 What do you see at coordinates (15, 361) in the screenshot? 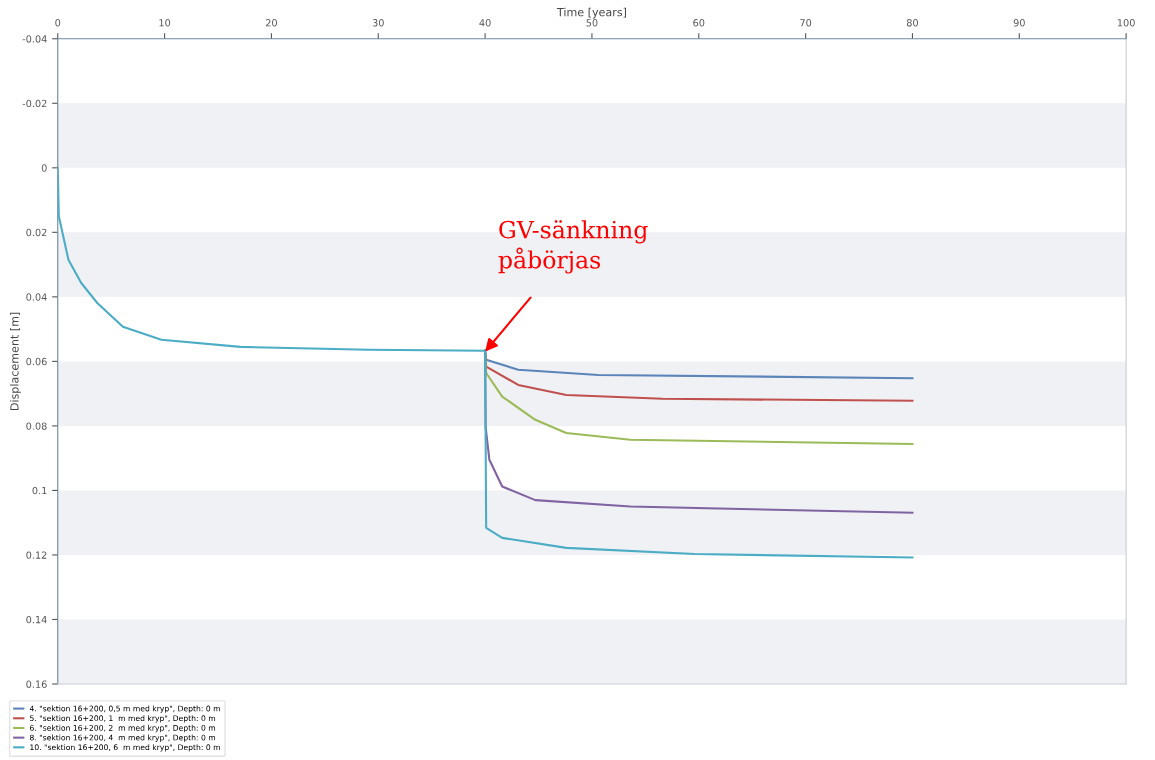
I see `y-axis-title: Displacement [m]` at bounding box center [15, 361].